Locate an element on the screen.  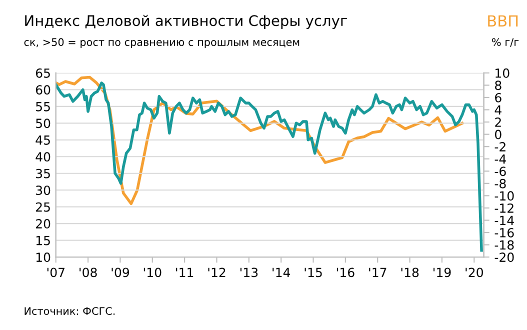
y-tick-label: 20 is located at coordinates (43, 224).